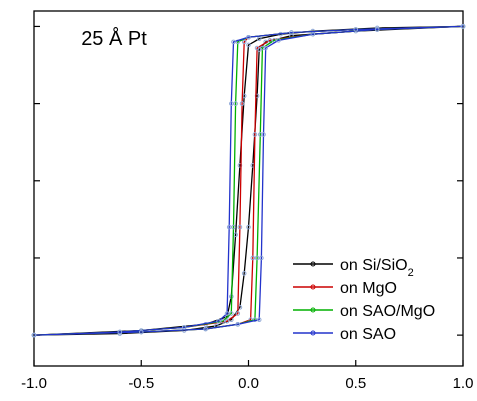 The width and height of the screenshot is (477, 401). I want to click on legend-label-main-3: on SAO, so click(368, 334).